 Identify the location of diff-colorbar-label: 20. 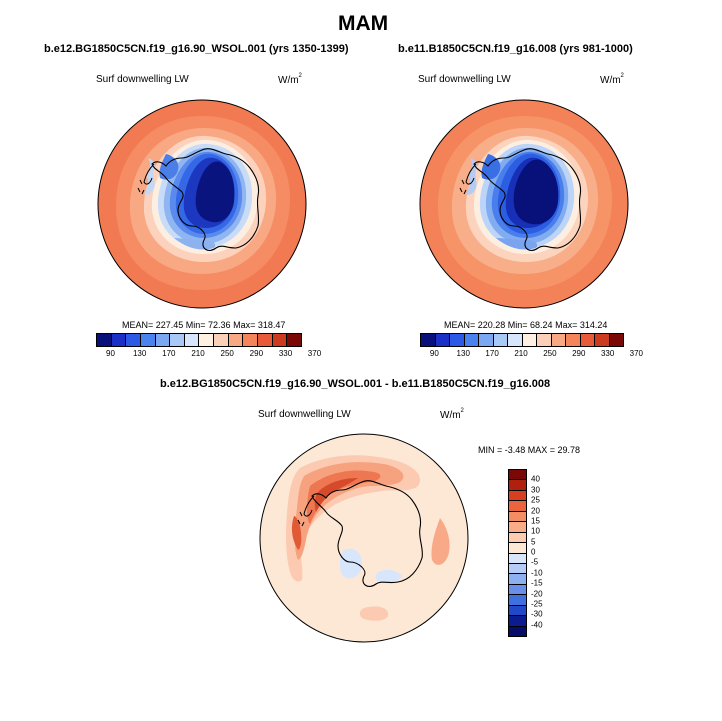
(535, 510).